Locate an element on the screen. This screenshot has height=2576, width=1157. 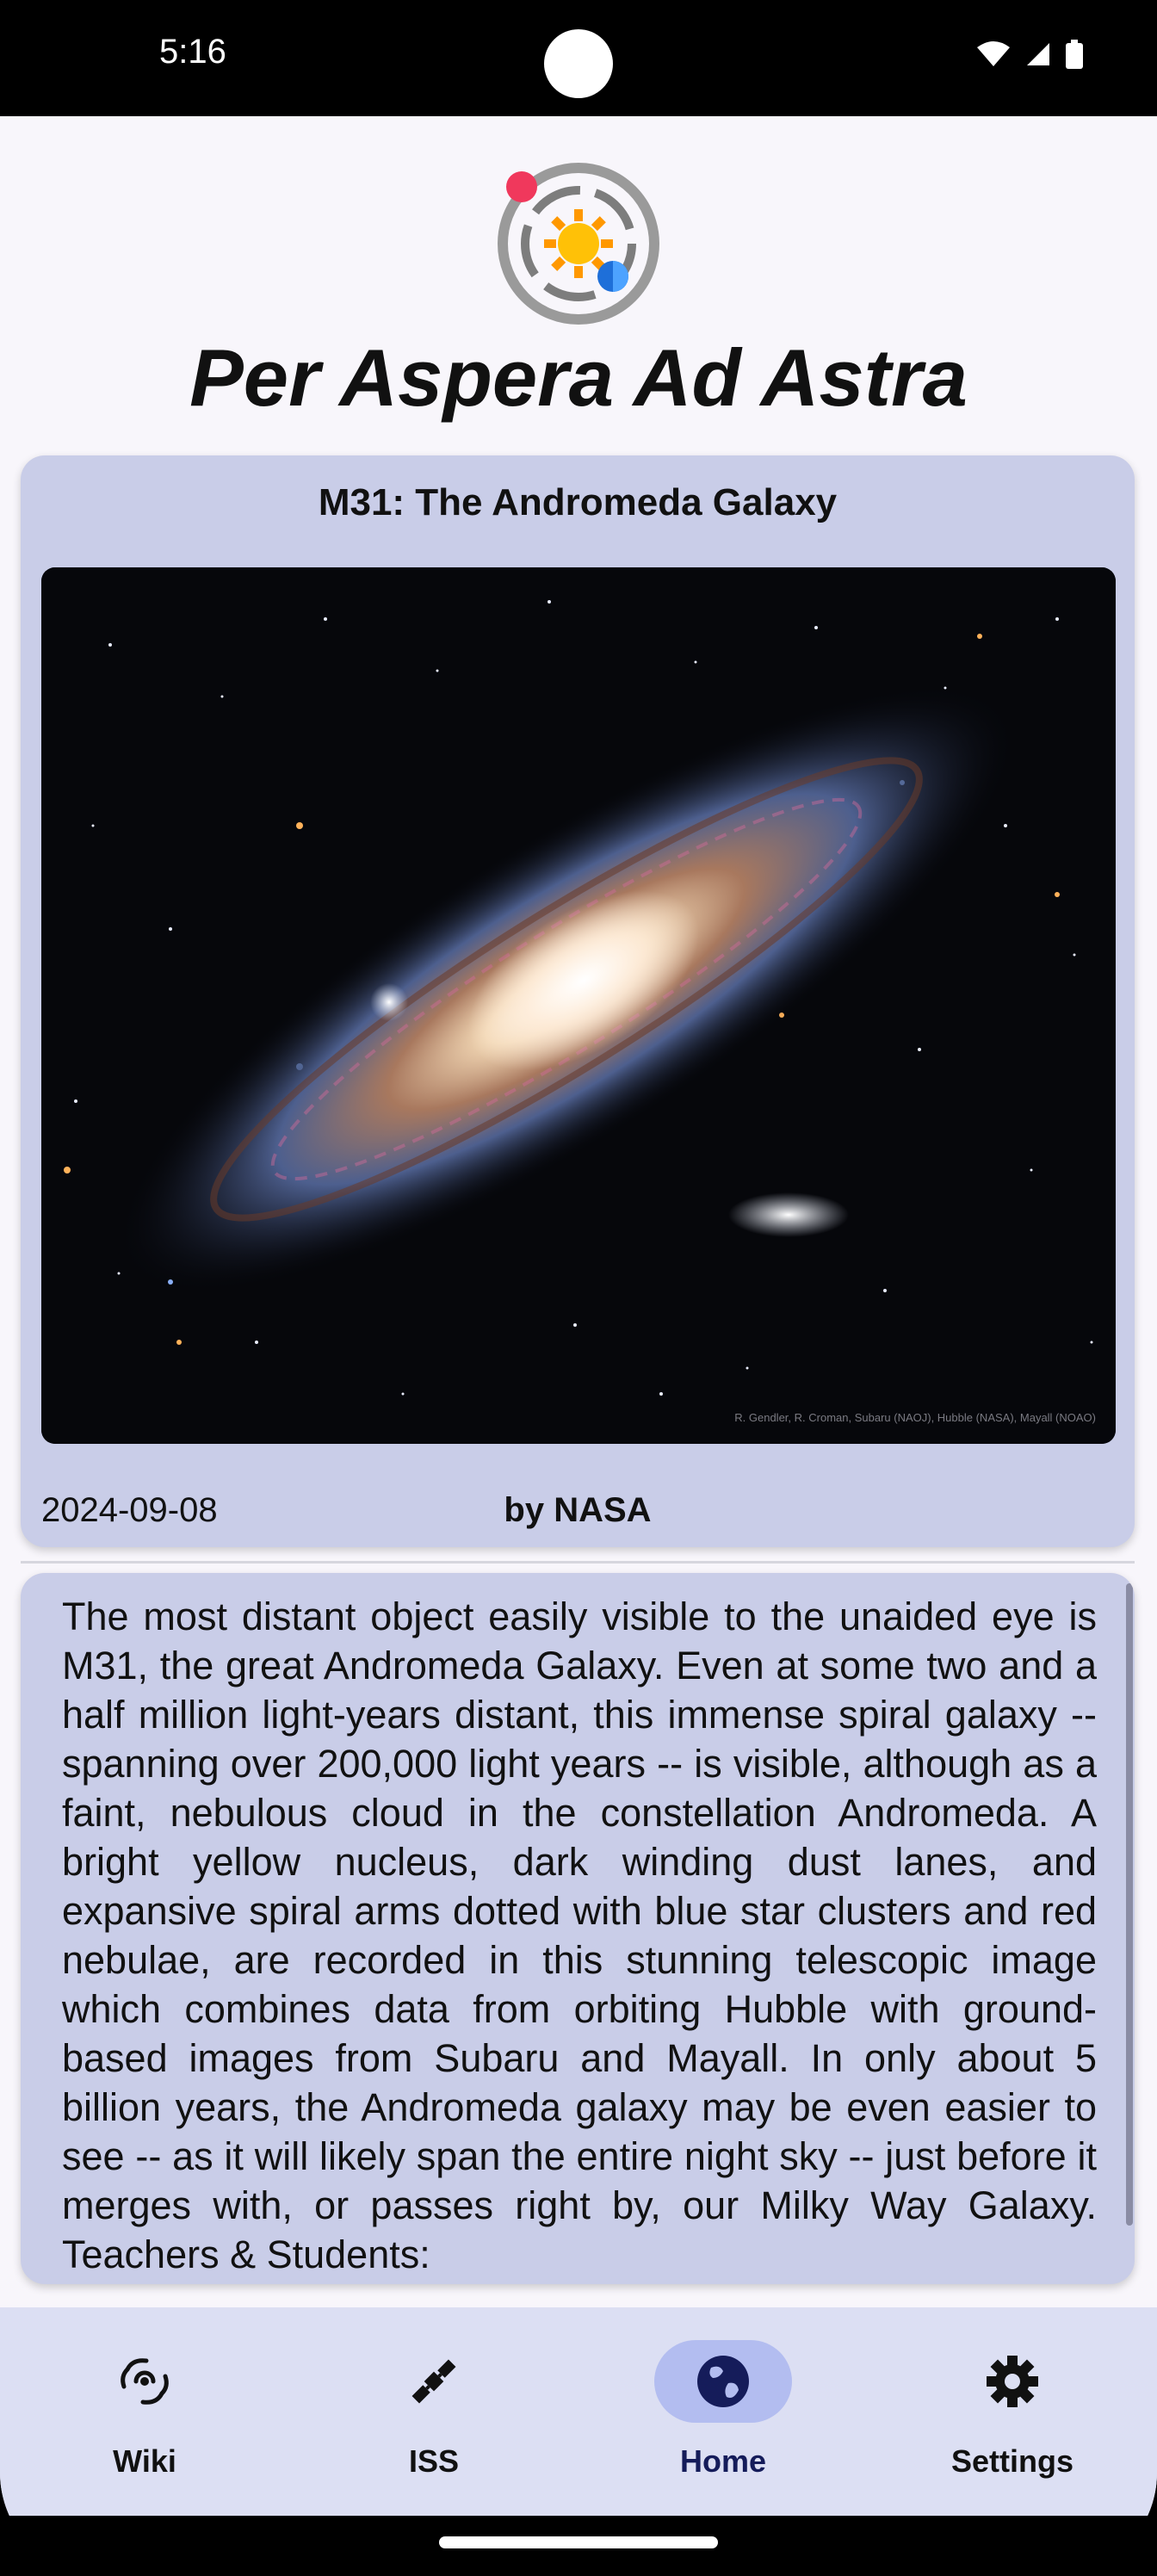
nav-item-settings: Settings is located at coordinates (1013, 2412).